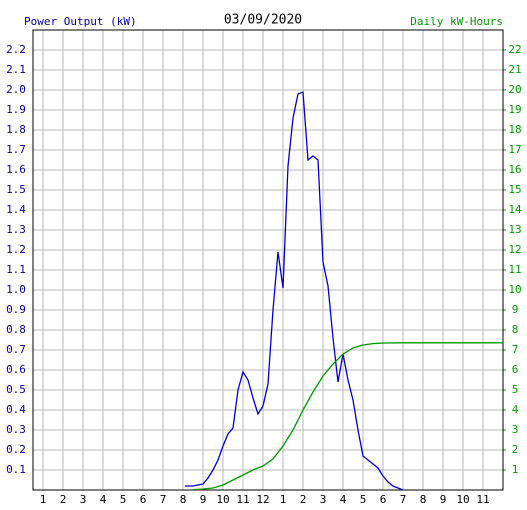 This screenshot has height=510, width=527. I want to click on y-tick-label: 1.2, so click(16, 249).